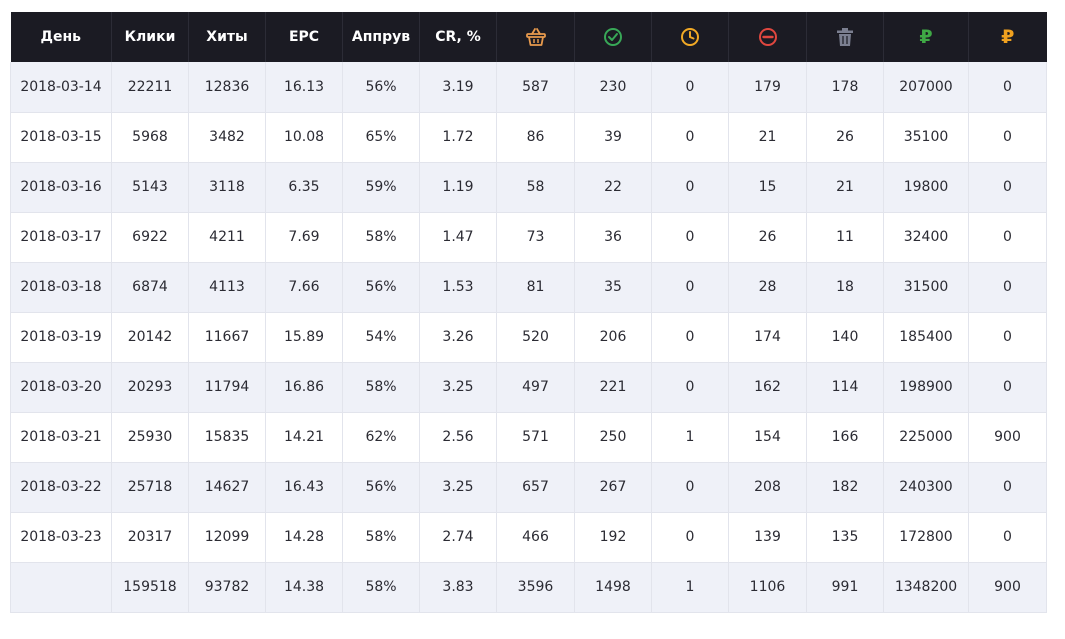 This screenshot has width=1065, height=639. What do you see at coordinates (304, 237) in the screenshot?
I see `cell-epc: 7.69` at bounding box center [304, 237].